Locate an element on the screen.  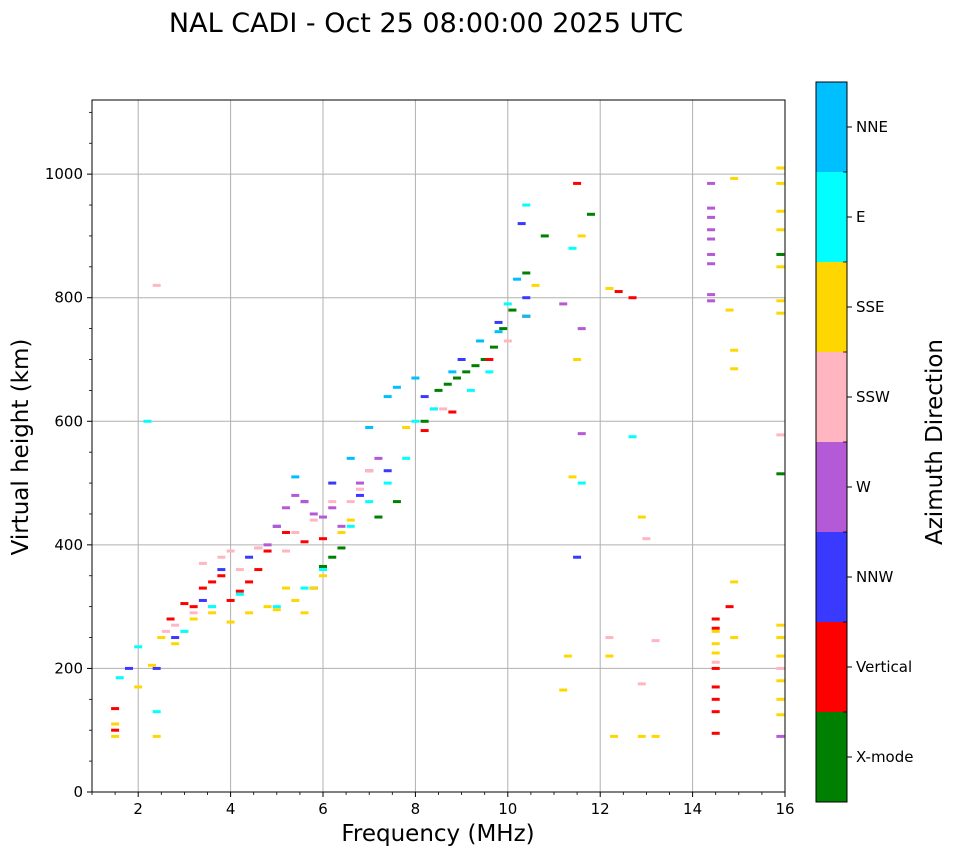
colorbar-tick-label: NNW is located at coordinates (874, 577).